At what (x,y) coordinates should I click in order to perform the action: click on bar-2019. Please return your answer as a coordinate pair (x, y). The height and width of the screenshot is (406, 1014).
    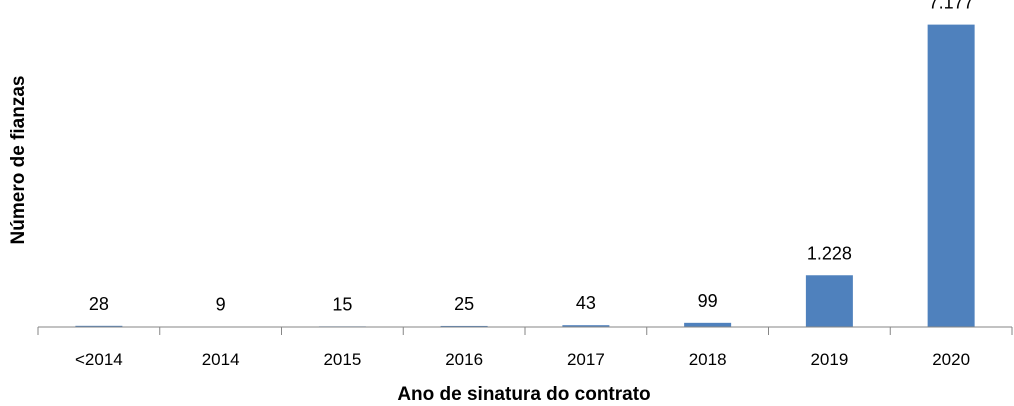
    Looking at the image, I should click on (829, 301).